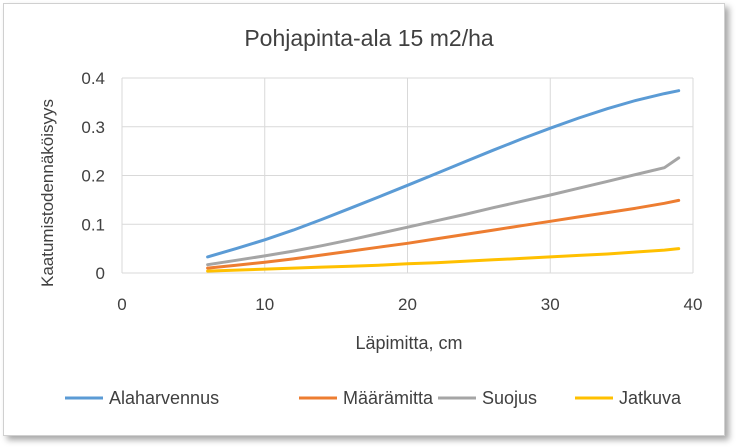 This screenshot has width=736, height=447. I want to click on series-line-määrämitta, so click(443, 234).